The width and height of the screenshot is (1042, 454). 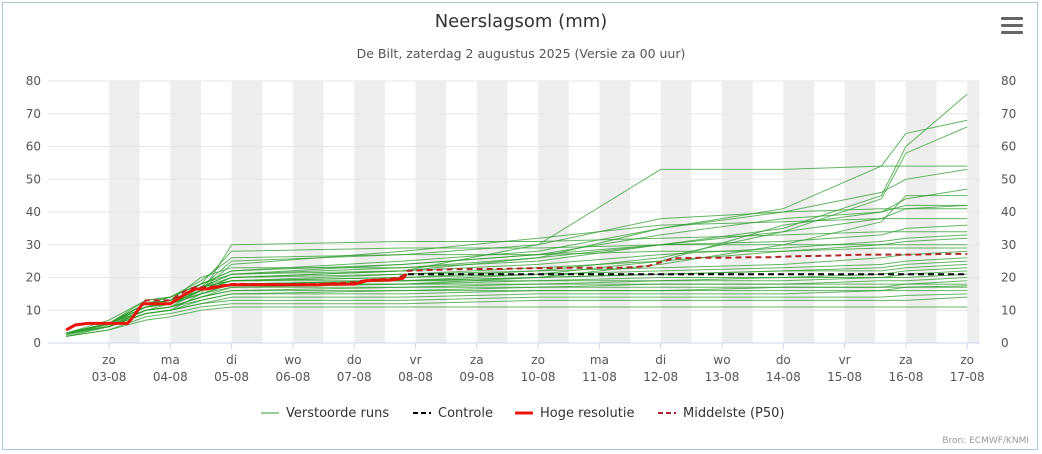 What do you see at coordinates (354, 360) in the screenshot?
I see `x-tick-day-4: do` at bounding box center [354, 360].